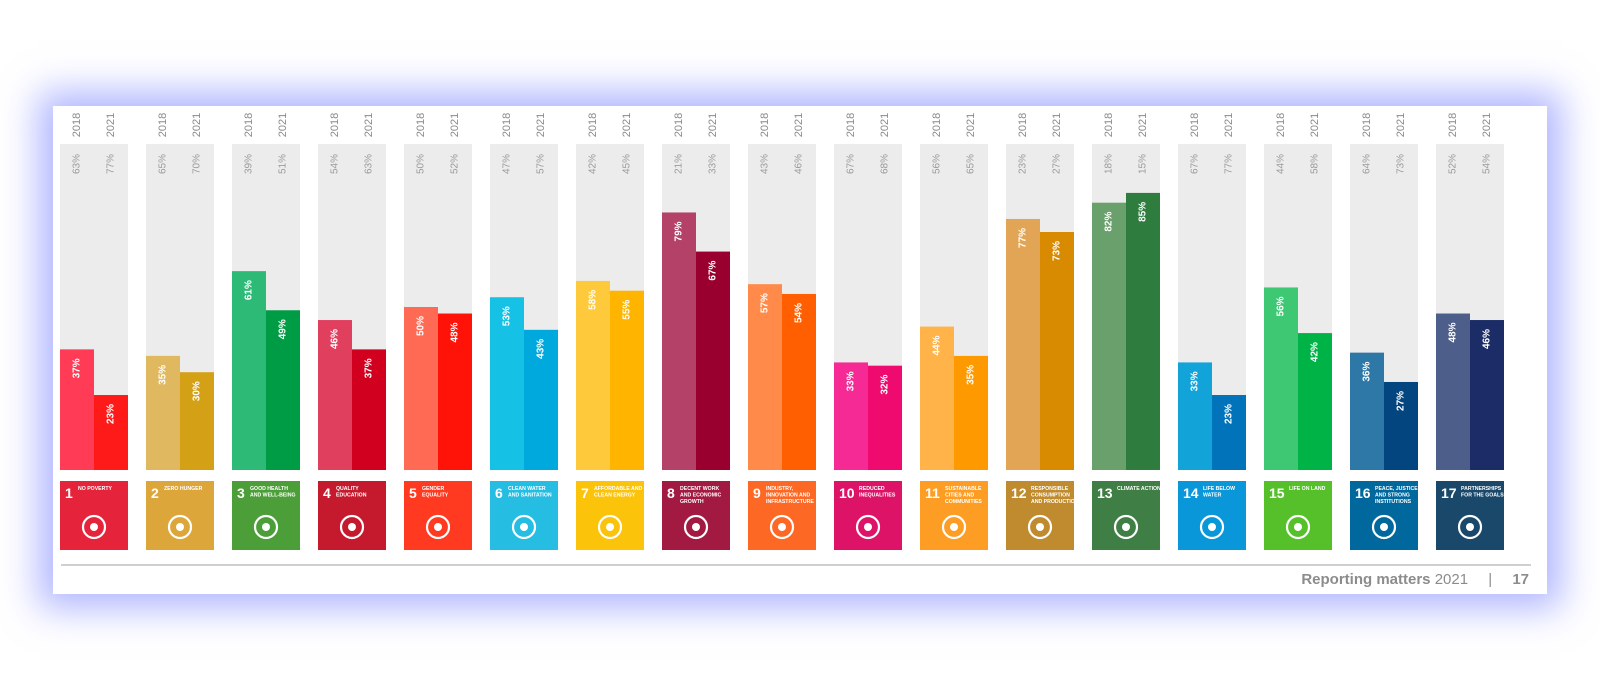 This screenshot has height=700, width=1600. I want to click on sdg-goal-number: 8, so click(671, 493).